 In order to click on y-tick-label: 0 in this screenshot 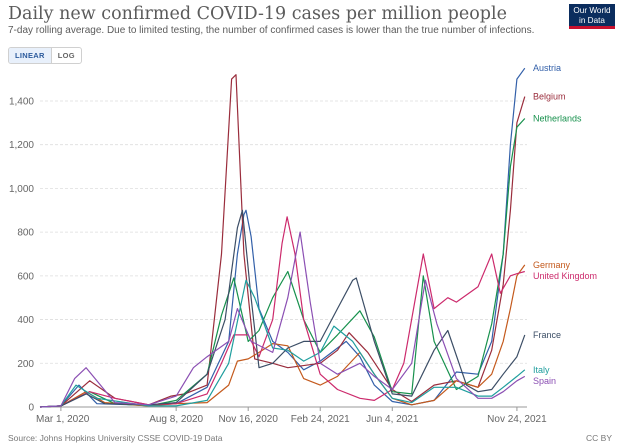, I will do `click(31, 408)`.